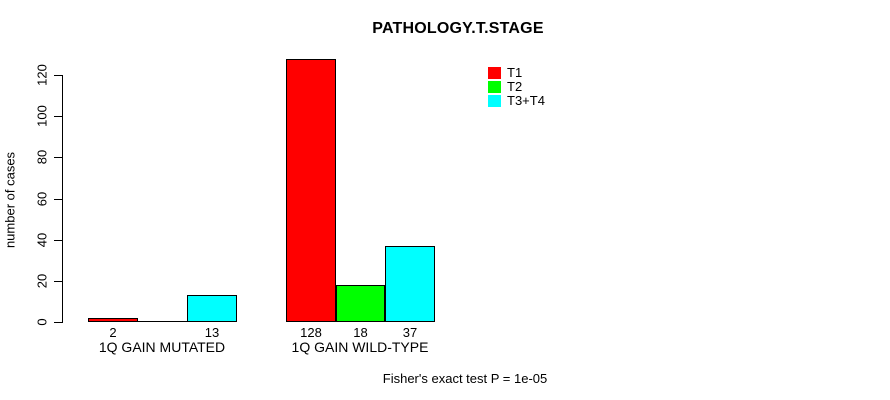 The width and height of the screenshot is (890, 400). Describe the element at coordinates (360, 303) in the screenshot. I see `bar-t2-group2` at that location.